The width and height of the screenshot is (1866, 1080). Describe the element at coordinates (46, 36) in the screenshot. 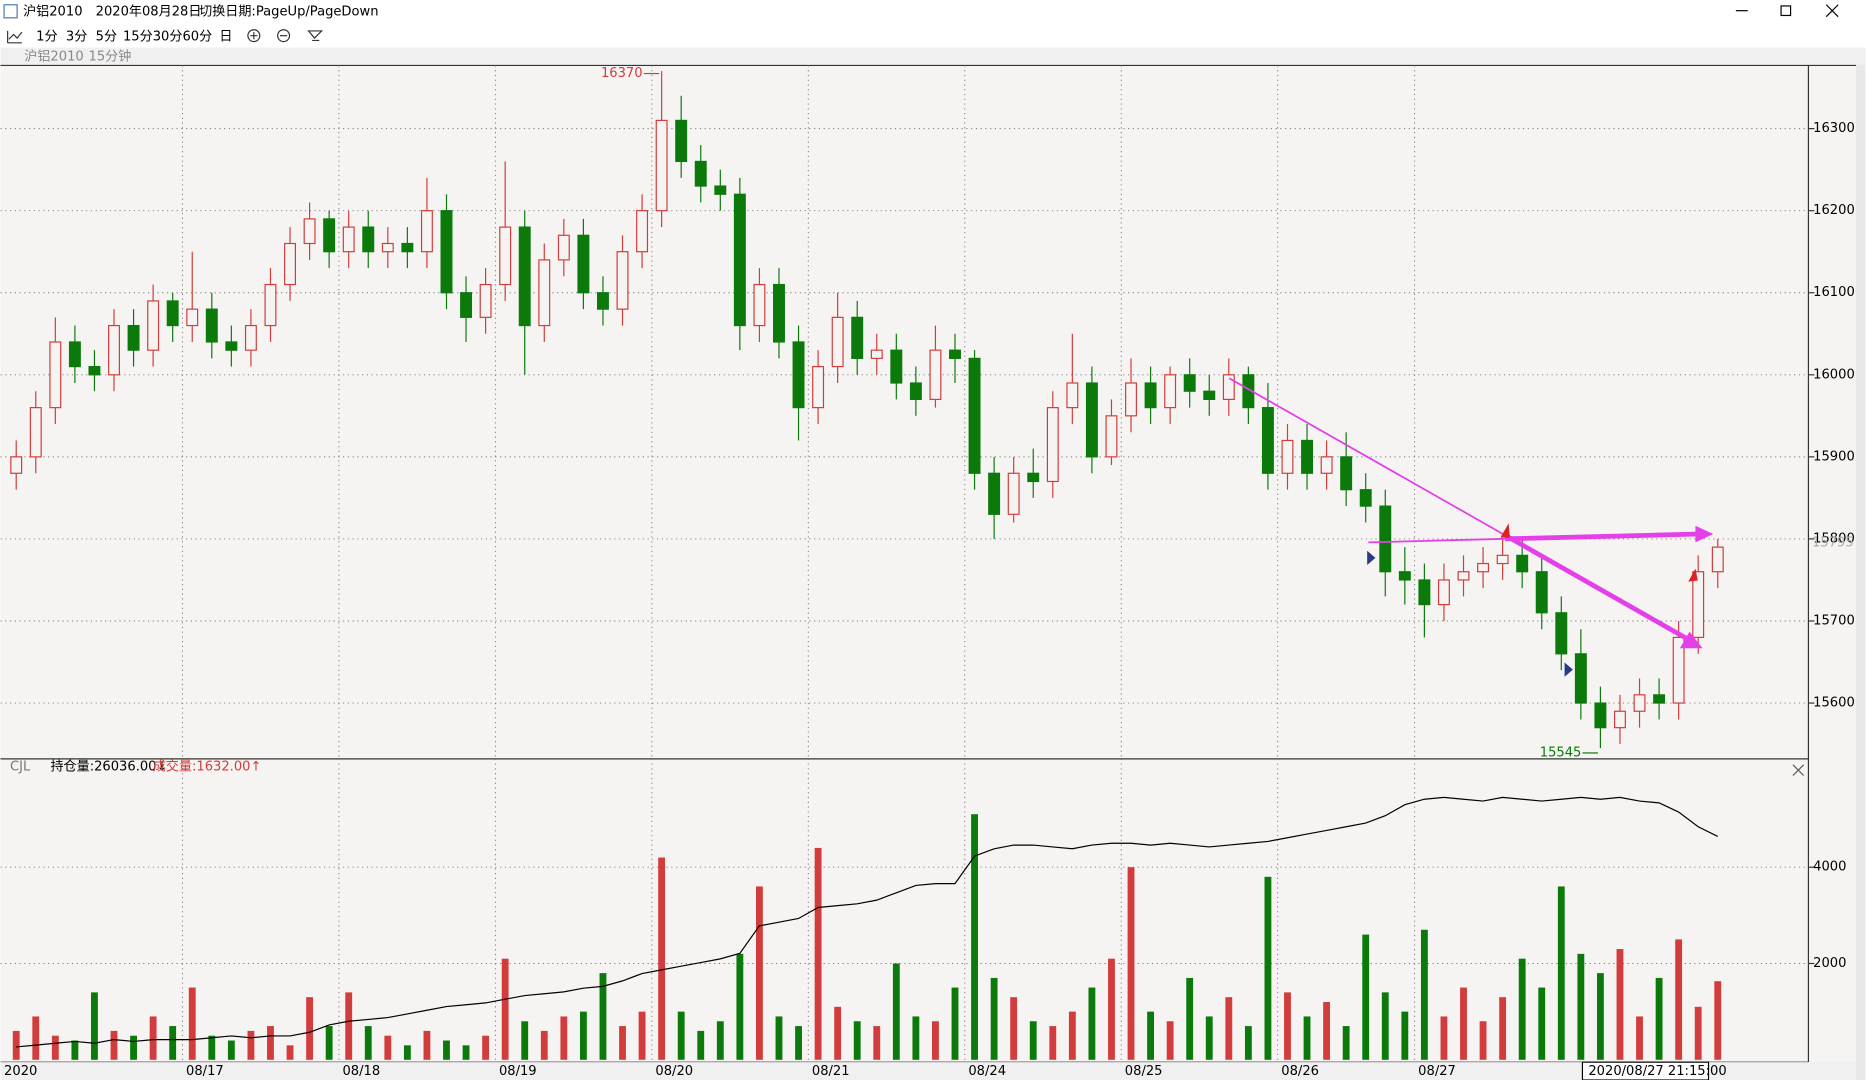

I see `toolbar-button: 1分` at that location.